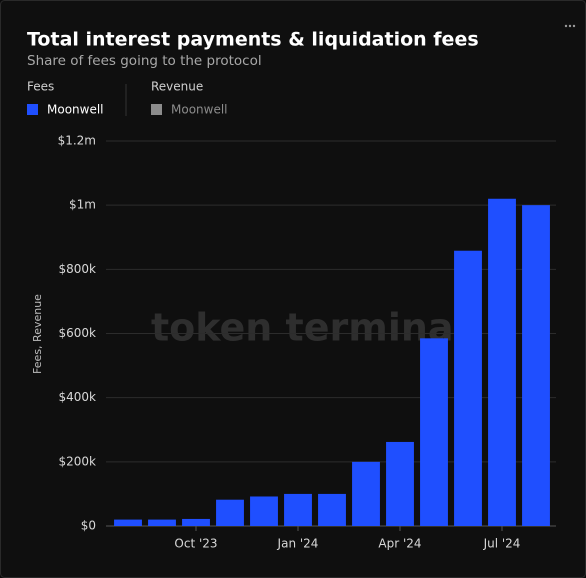 Image resolution: width=586 pixels, height=578 pixels. Describe the element at coordinates (88, 526) in the screenshot. I see `y-tick-label: $0` at that location.